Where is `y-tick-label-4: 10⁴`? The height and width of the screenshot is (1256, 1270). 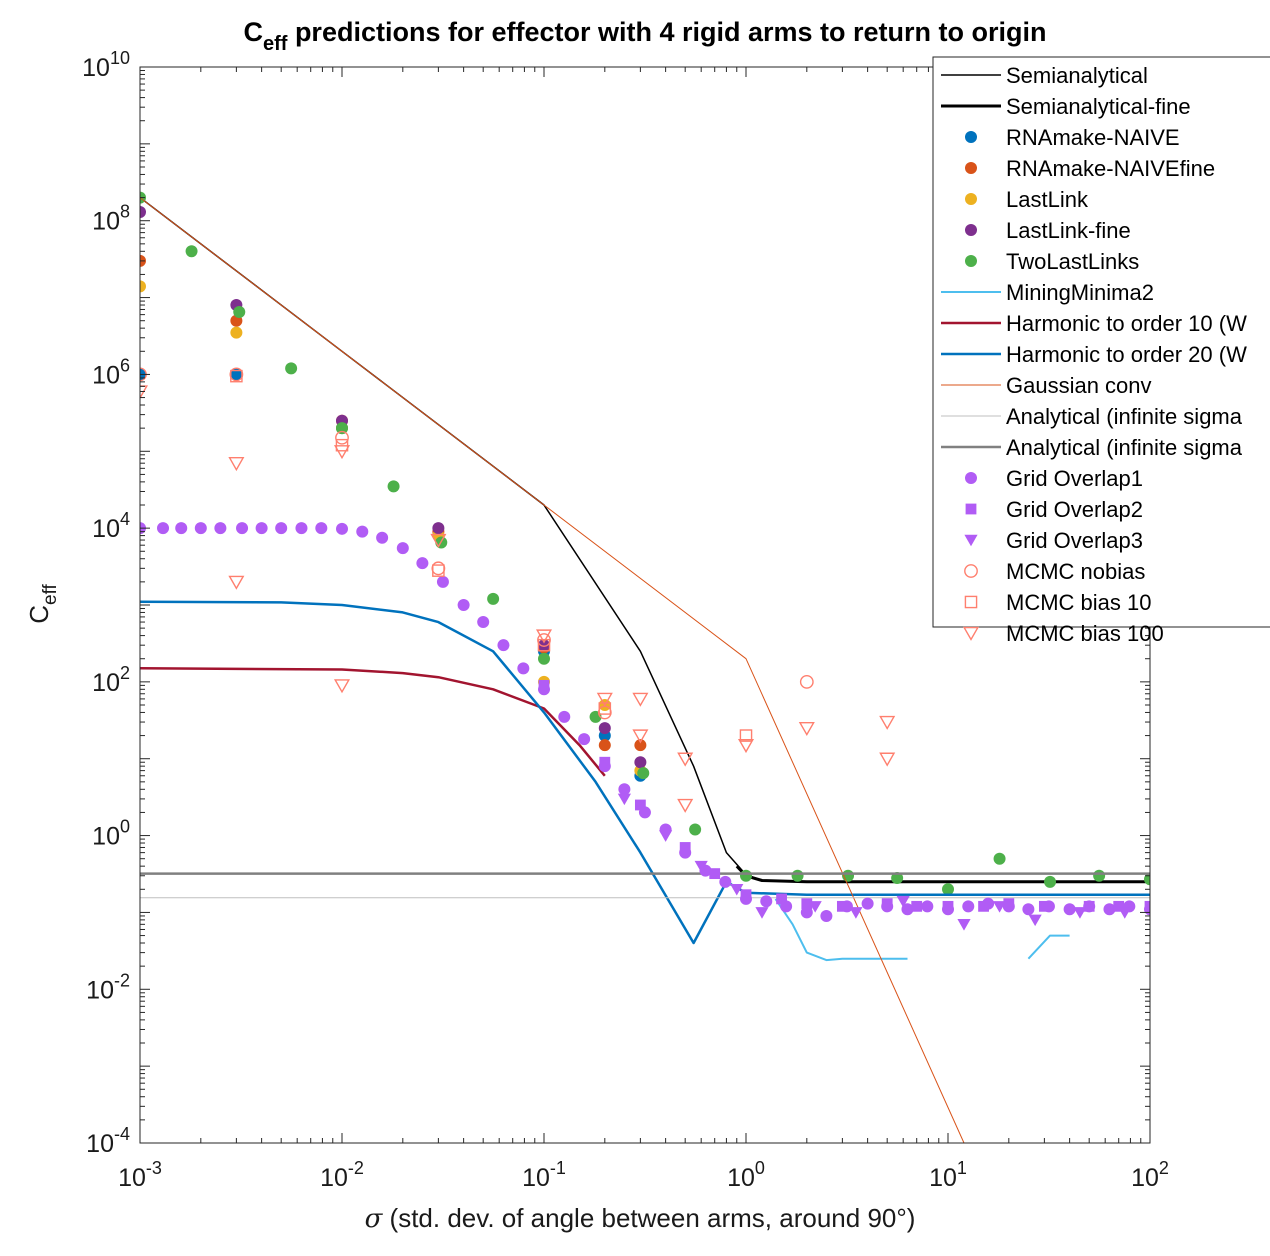 y-tick-label-4: 10⁴ is located at coordinates (111, 526).